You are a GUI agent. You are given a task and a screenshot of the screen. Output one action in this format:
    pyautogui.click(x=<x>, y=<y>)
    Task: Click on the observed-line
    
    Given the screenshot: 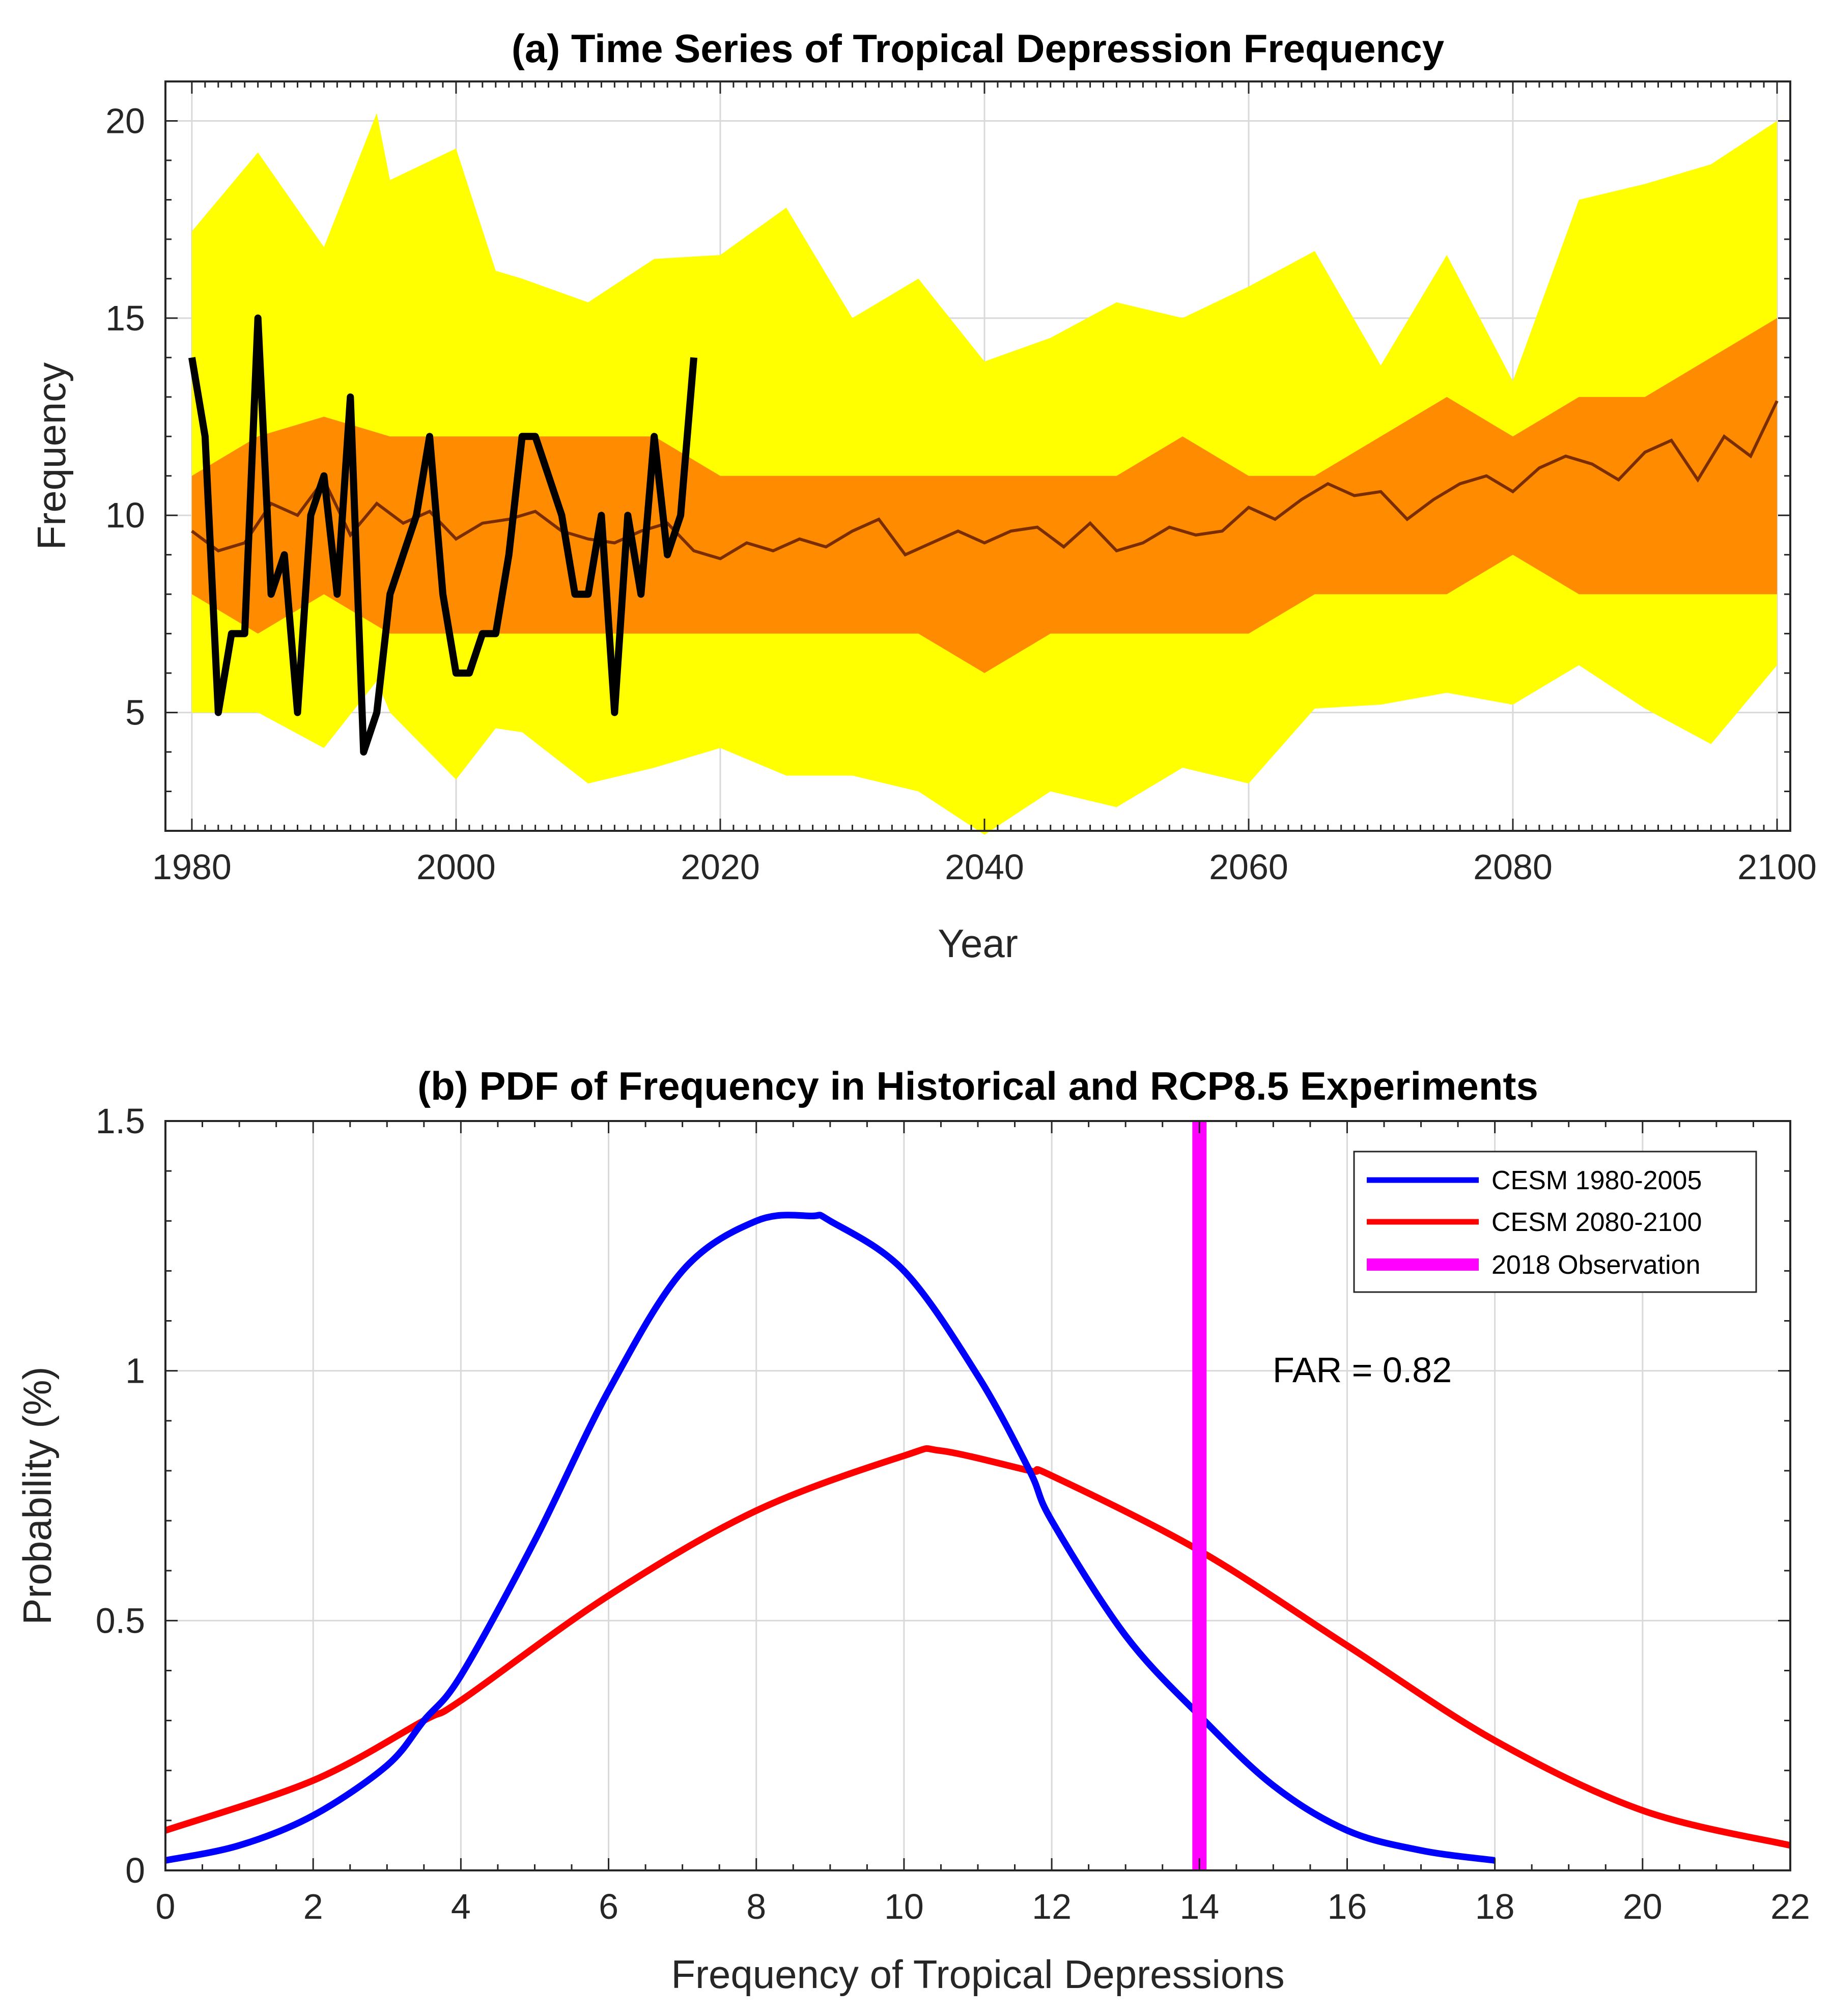 What is the action you would take?
    pyautogui.click(x=442, y=535)
    